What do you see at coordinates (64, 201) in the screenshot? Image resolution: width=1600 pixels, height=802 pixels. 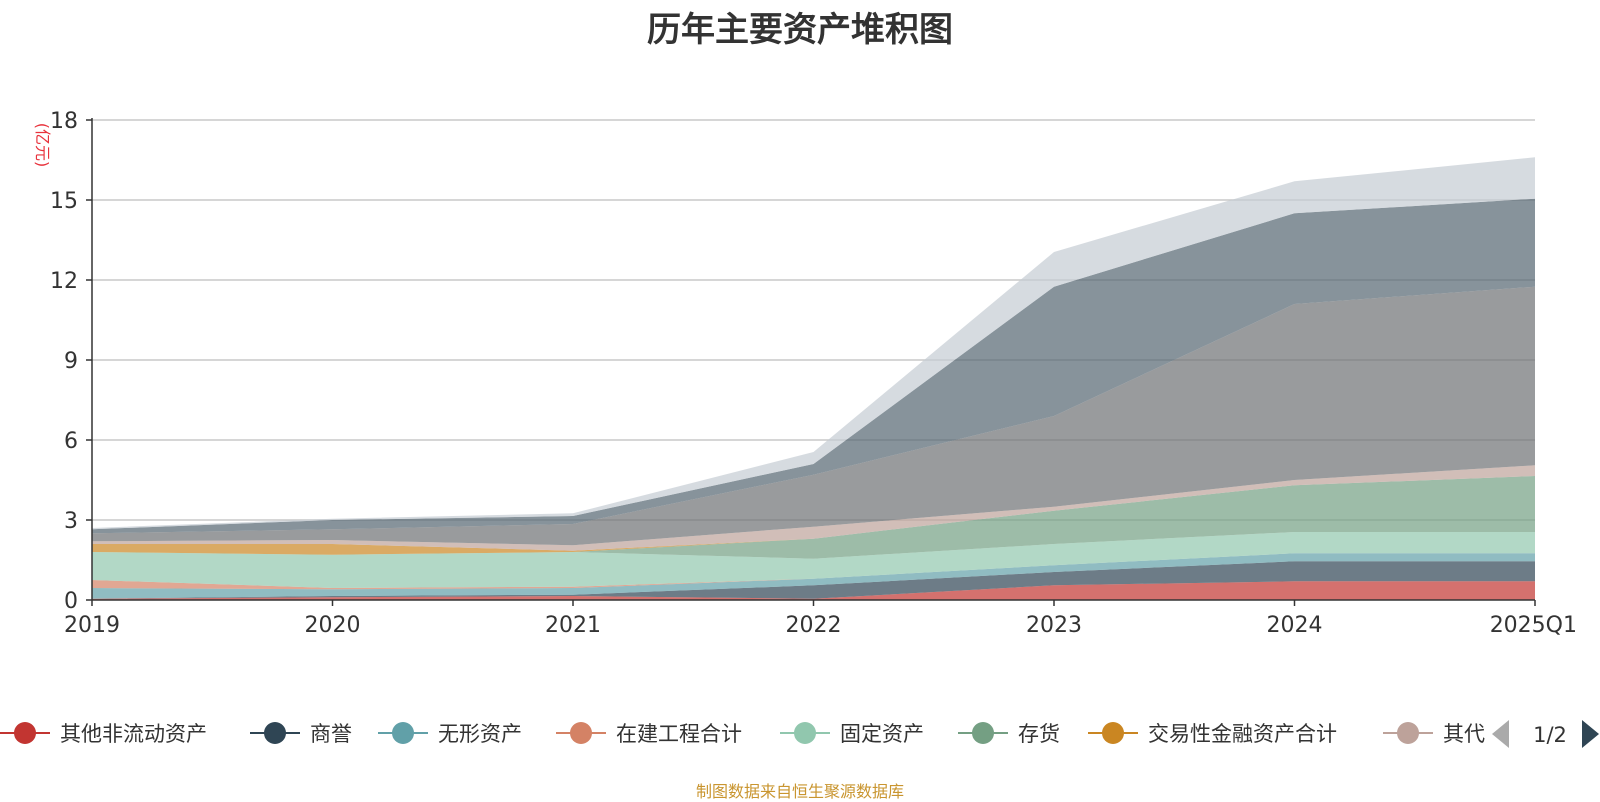 I see `y-tick-label: 15` at bounding box center [64, 201].